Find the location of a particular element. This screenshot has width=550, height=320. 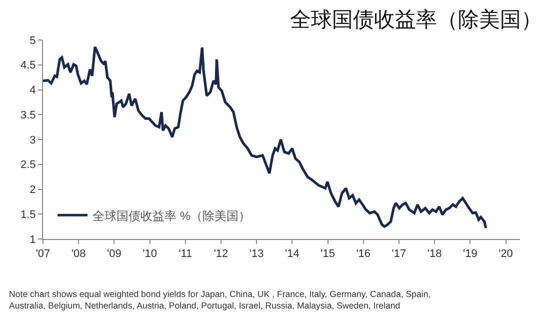

x-tick-label: '11 is located at coordinates (185, 254).